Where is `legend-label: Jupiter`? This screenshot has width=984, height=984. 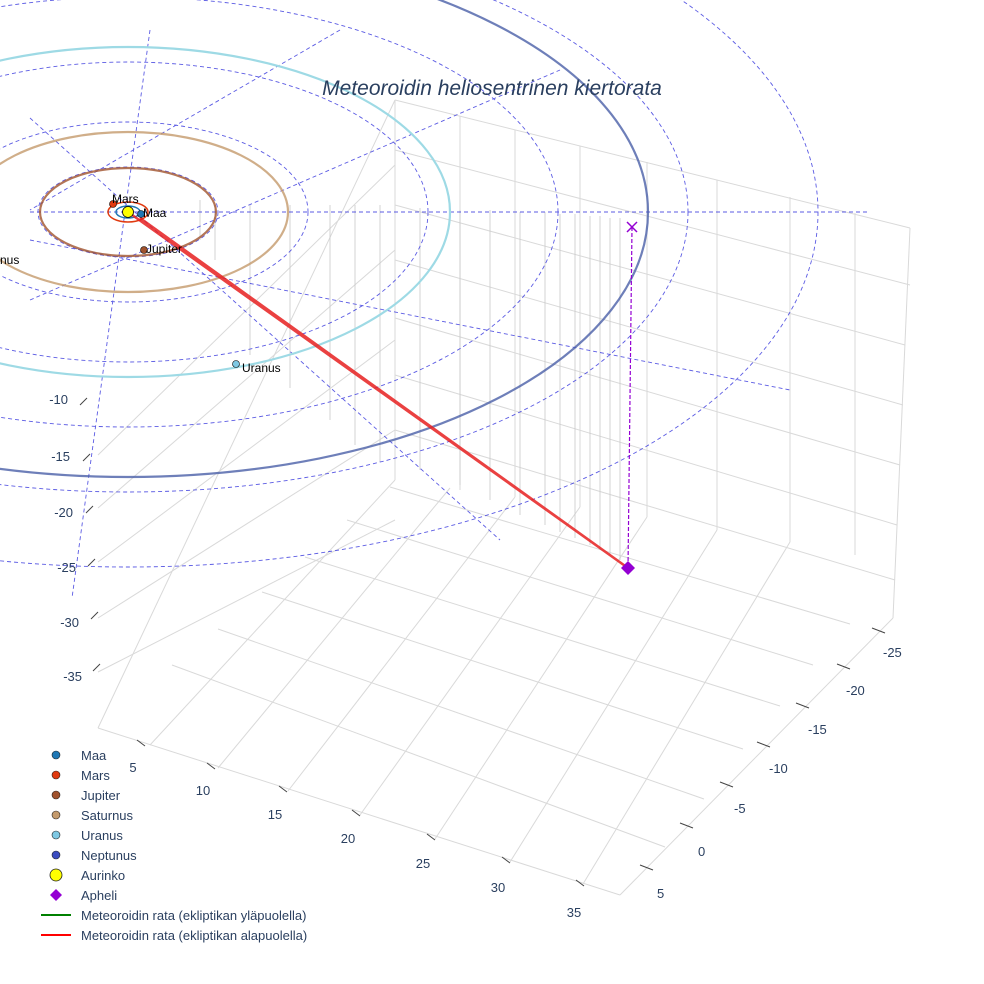 legend-label: Jupiter is located at coordinates (101, 795).